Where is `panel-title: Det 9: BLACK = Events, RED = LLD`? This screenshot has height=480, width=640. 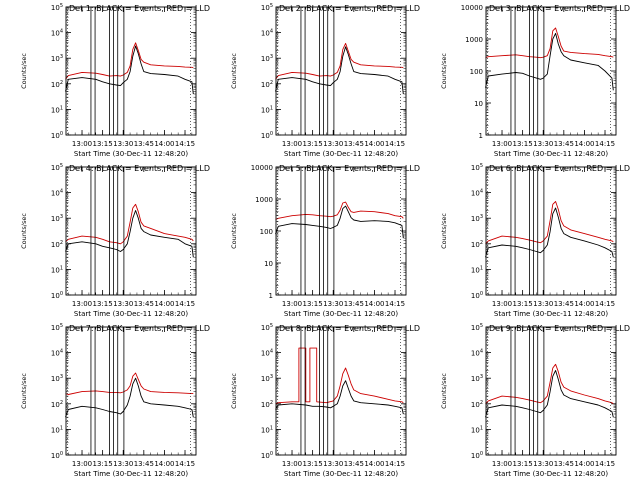
panel-title: Det 9: BLACK = Events, RED = LLD is located at coordinates (559, 328).